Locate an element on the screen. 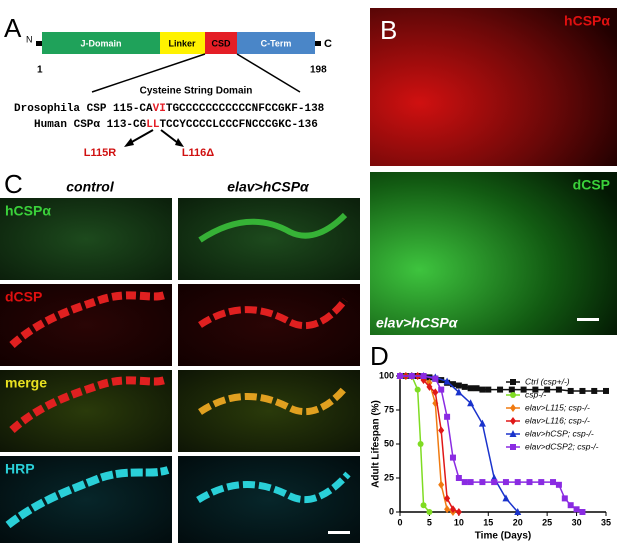 This screenshot has width=617, height=548. row-label: hCSPα is located at coordinates (28, 211).